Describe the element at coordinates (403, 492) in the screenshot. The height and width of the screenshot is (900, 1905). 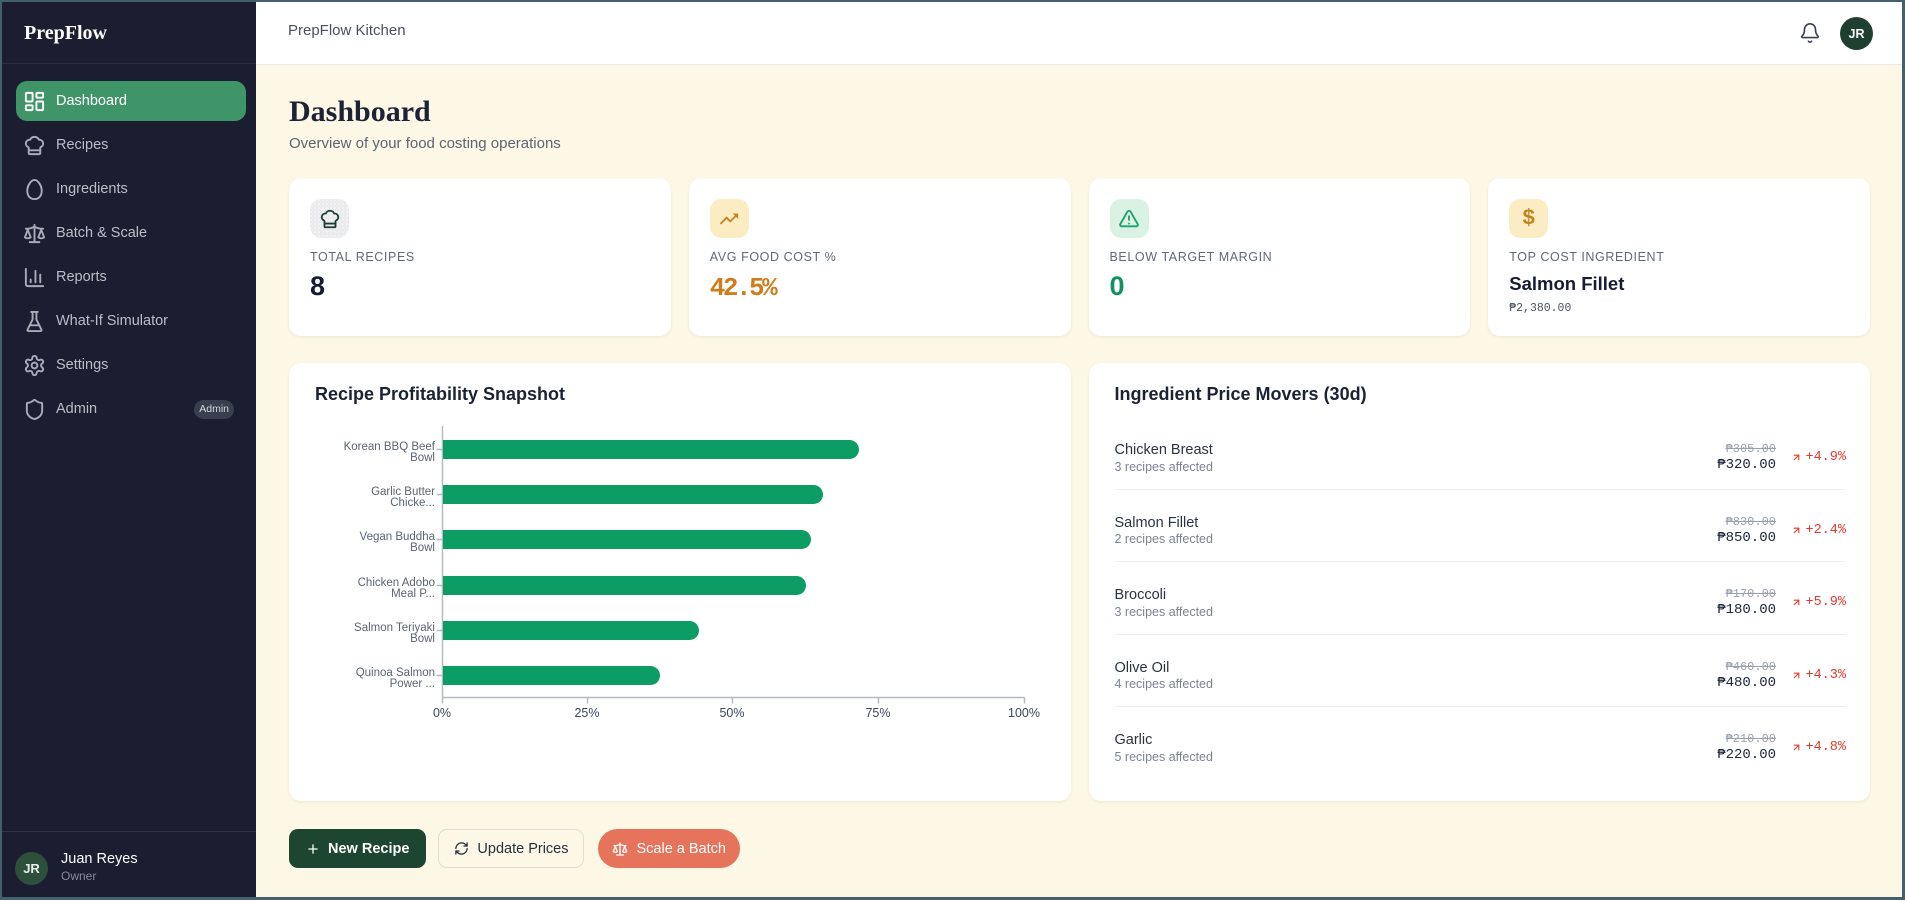
I see `svg-text: Garlic Butter` at that location.